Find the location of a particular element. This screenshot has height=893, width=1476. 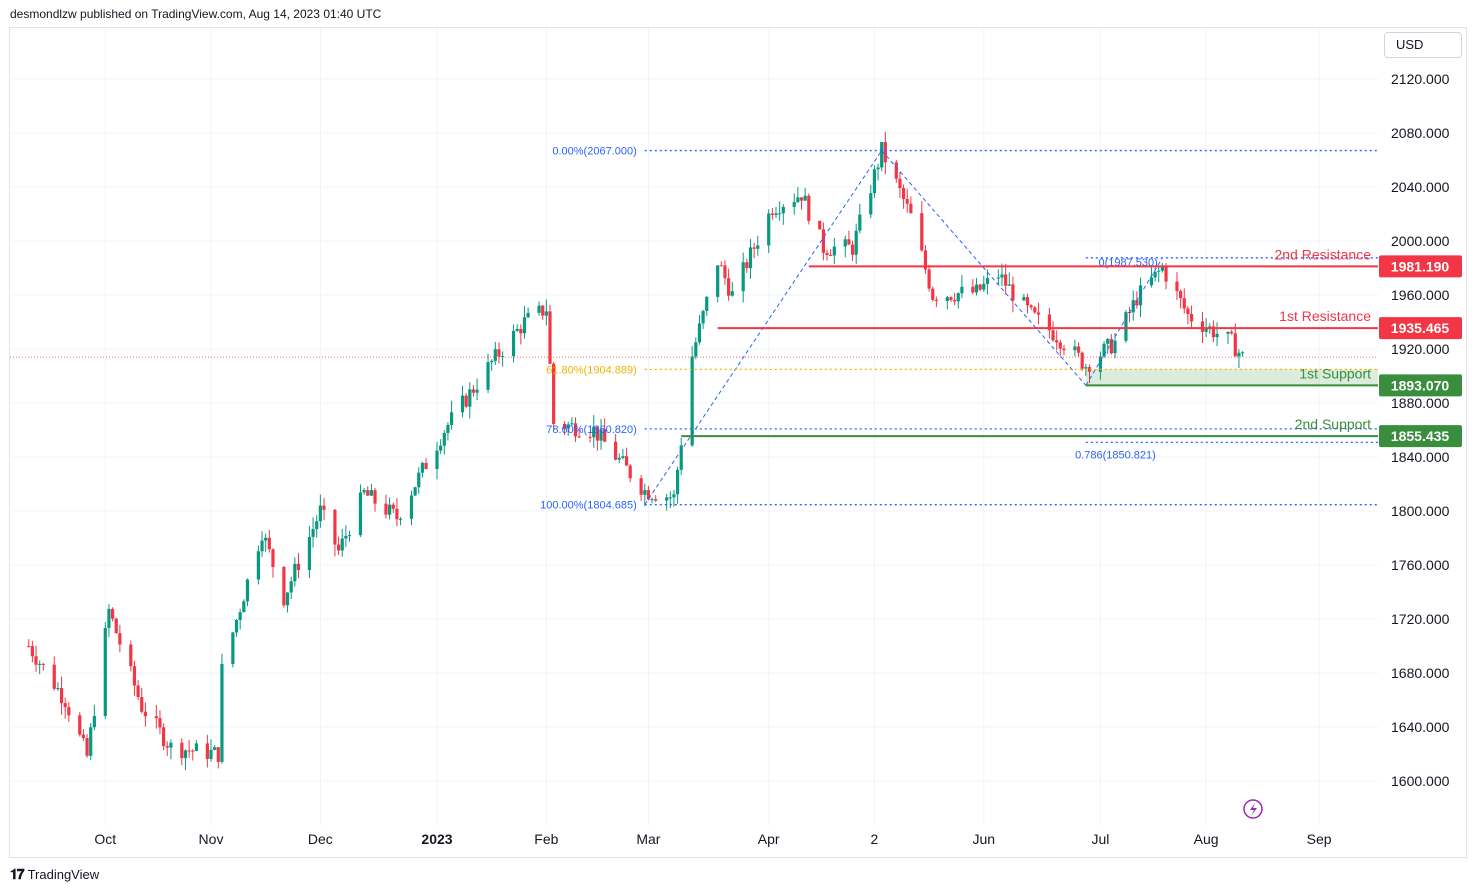

lightning-glyph-icon is located at coordinates (1253, 809).